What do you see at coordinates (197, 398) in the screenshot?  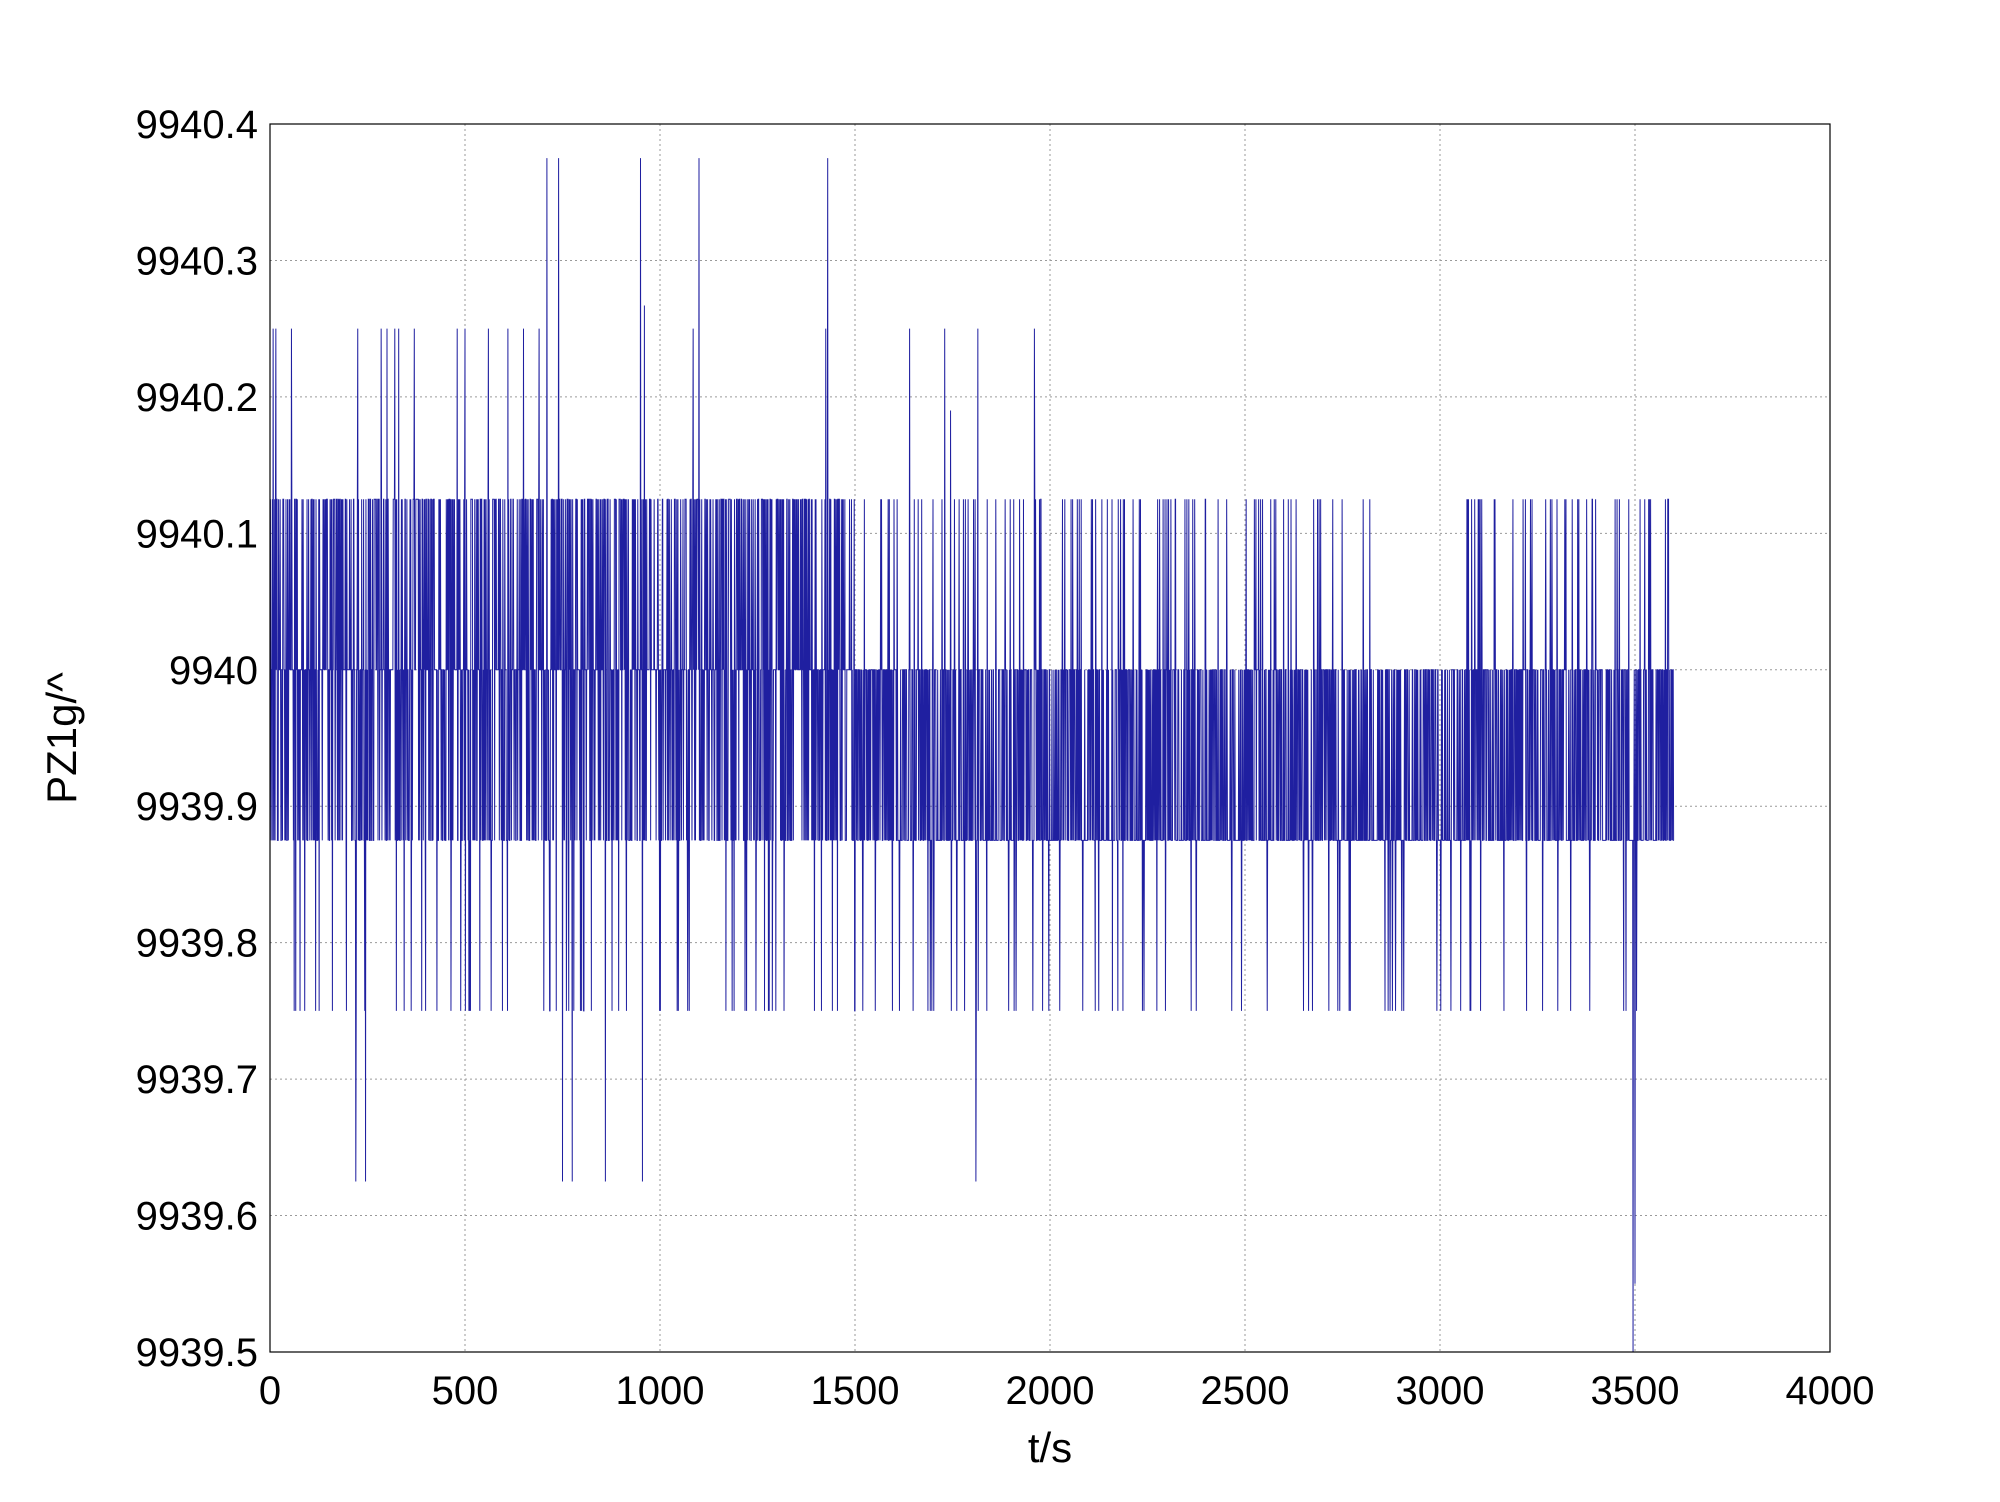 I see `y-tick-label: 9940.2` at bounding box center [197, 398].